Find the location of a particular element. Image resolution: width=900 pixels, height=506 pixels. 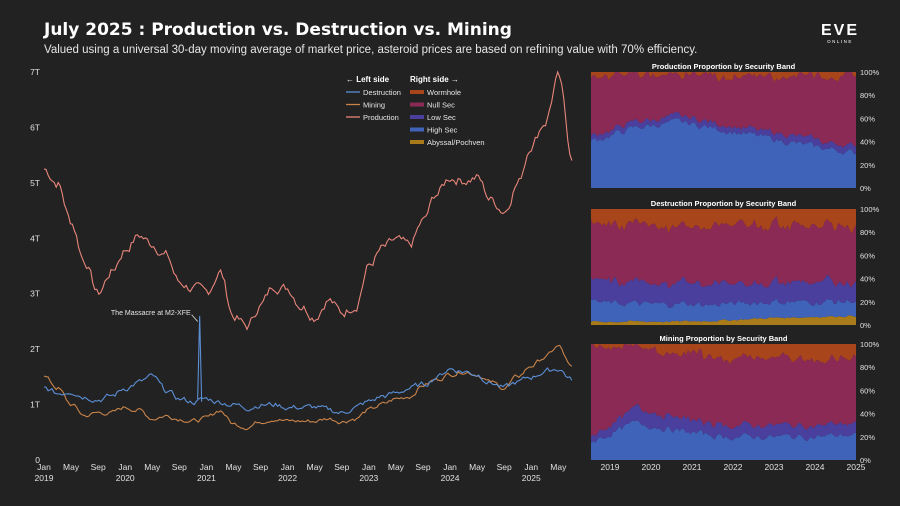

panel-x-tick: 2022 is located at coordinates (733, 467).